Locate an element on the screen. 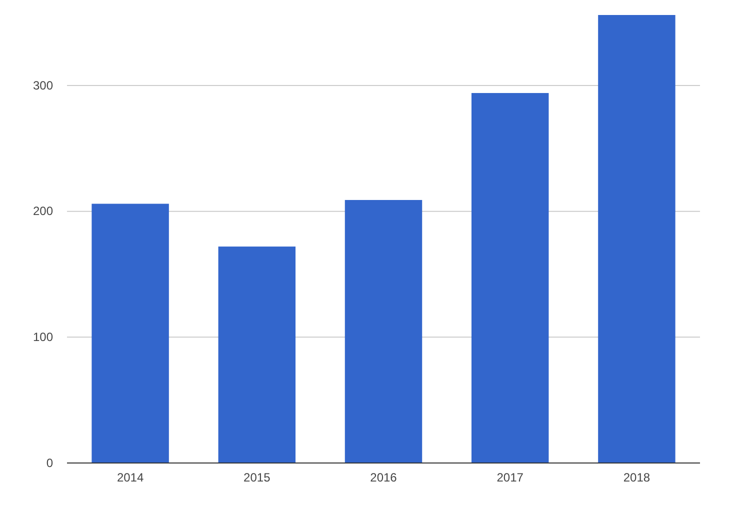  y-tick-label: 0 is located at coordinates (50, 463).